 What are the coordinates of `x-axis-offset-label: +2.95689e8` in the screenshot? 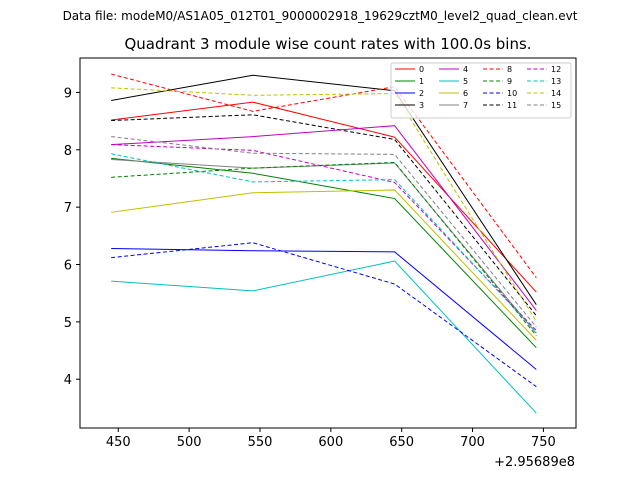 It's located at (534, 462).